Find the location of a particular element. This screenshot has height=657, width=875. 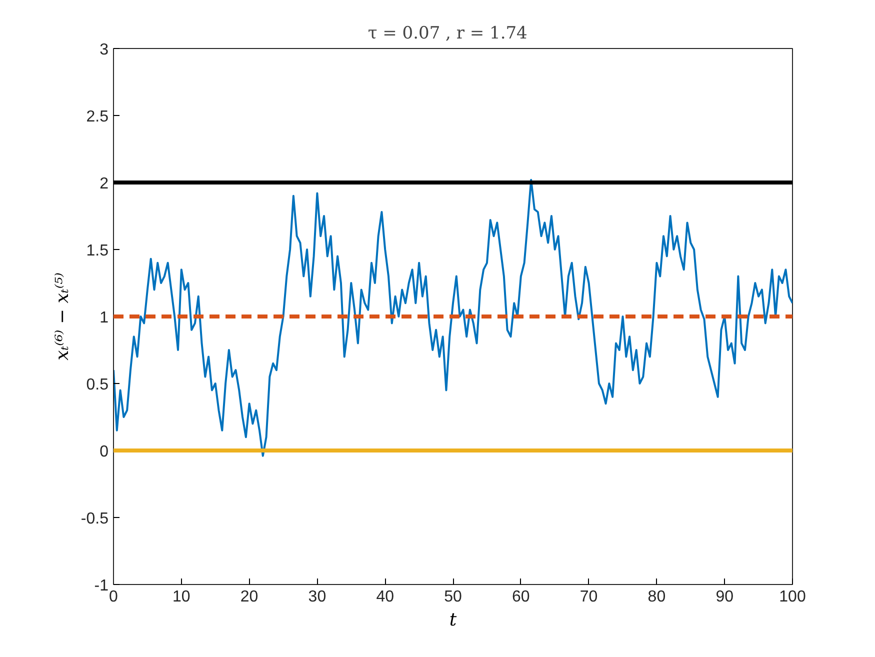

y-tick-label: -1 is located at coordinates (101, 586).